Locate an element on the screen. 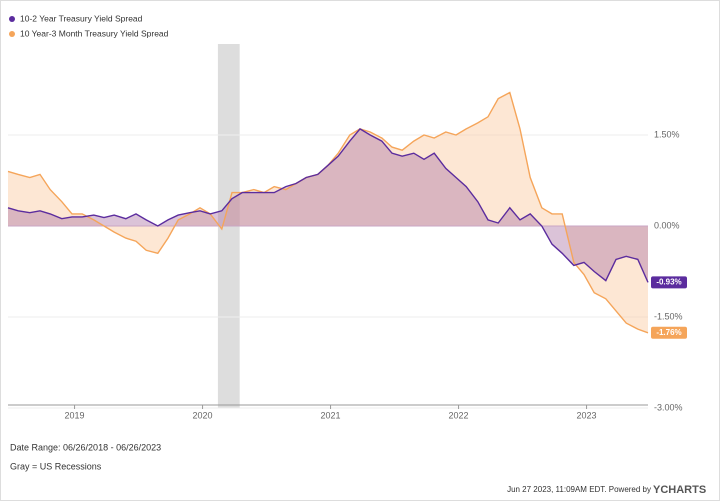 This screenshot has width=720, height=501. end-label: -0.93% is located at coordinates (668, 282).